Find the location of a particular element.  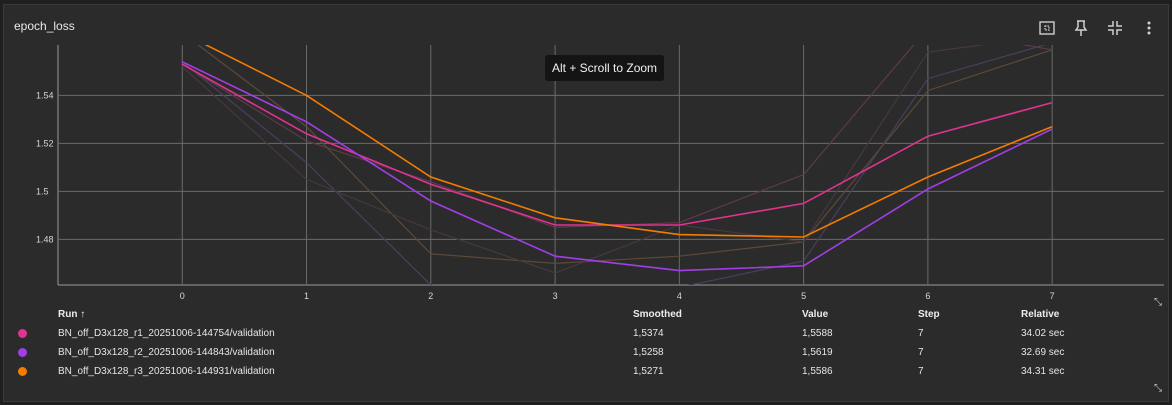

smoothed-value: 1,5271 is located at coordinates (648, 371).